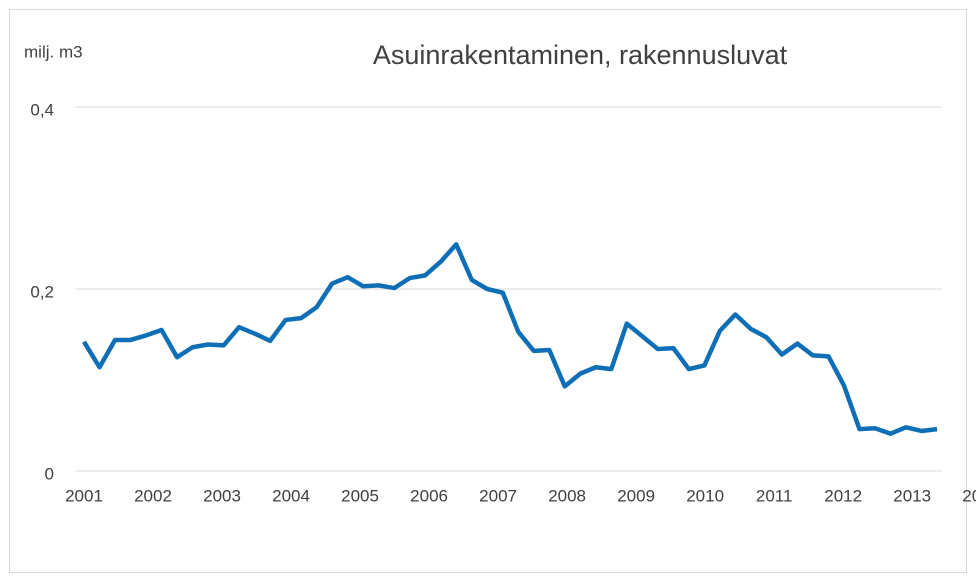  I want to click on x-tick-label: 2007, so click(498, 495).